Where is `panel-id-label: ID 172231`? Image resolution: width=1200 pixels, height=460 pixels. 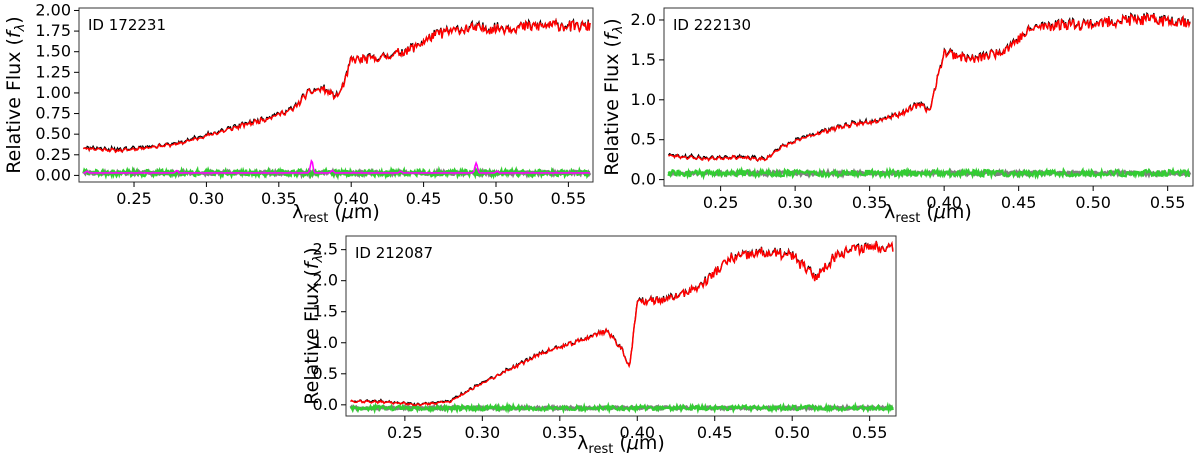
panel-id-label: ID 172231 is located at coordinates (127, 25).